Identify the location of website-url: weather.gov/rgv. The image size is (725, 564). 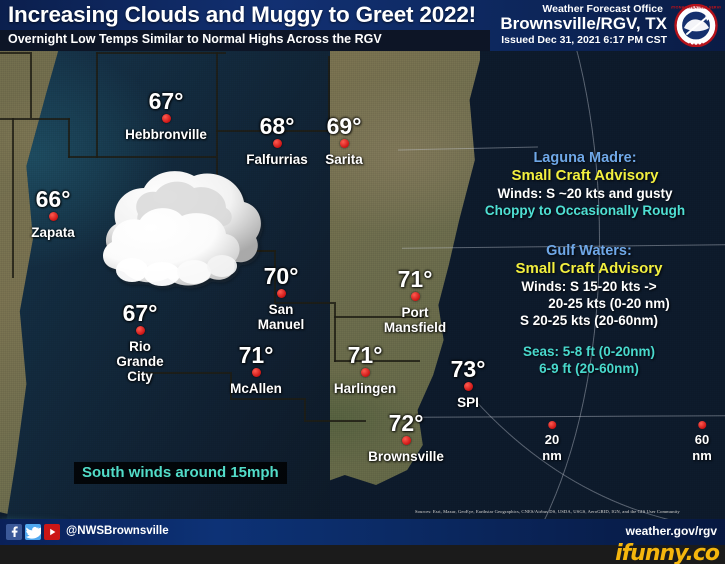
(671, 531).